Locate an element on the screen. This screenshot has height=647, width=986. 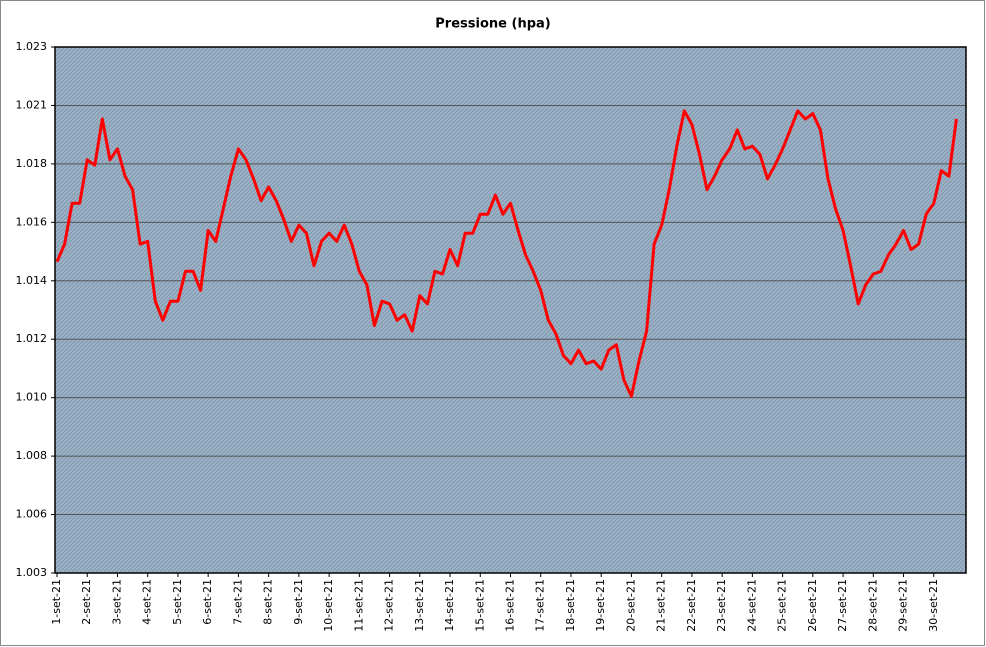
x-tick-label: 28-set-21 is located at coordinates (872, 605).